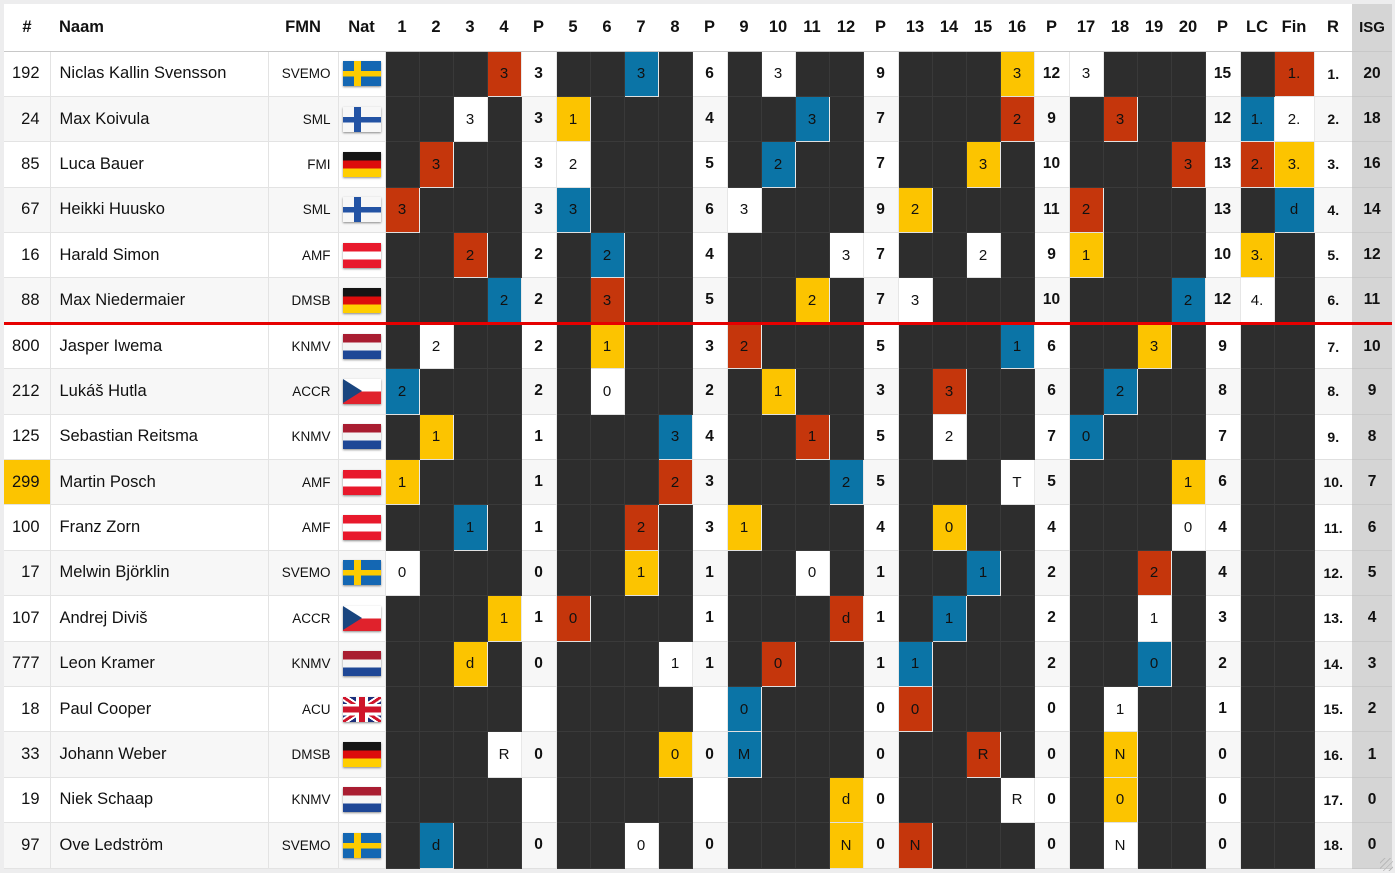 The height and width of the screenshot is (873, 1395). I want to click on heat-cell: d, so click(846, 618).